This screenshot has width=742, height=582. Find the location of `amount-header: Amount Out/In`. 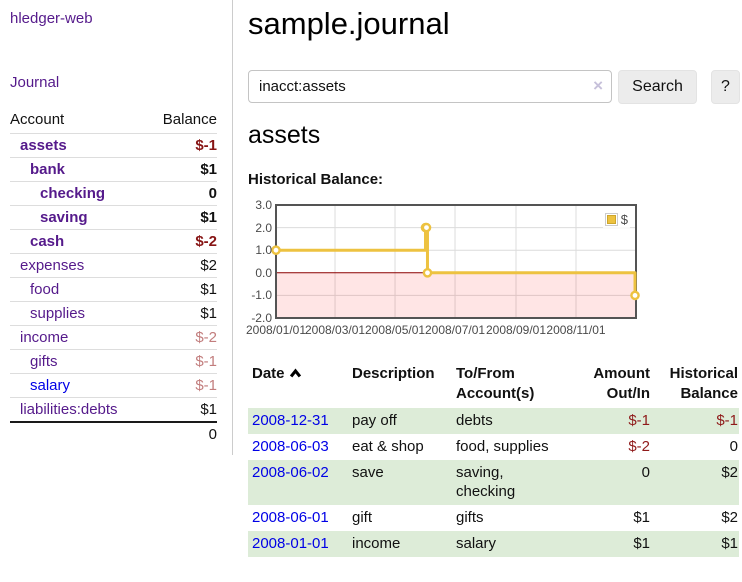

amount-header: Amount Out/In is located at coordinates (621, 383).